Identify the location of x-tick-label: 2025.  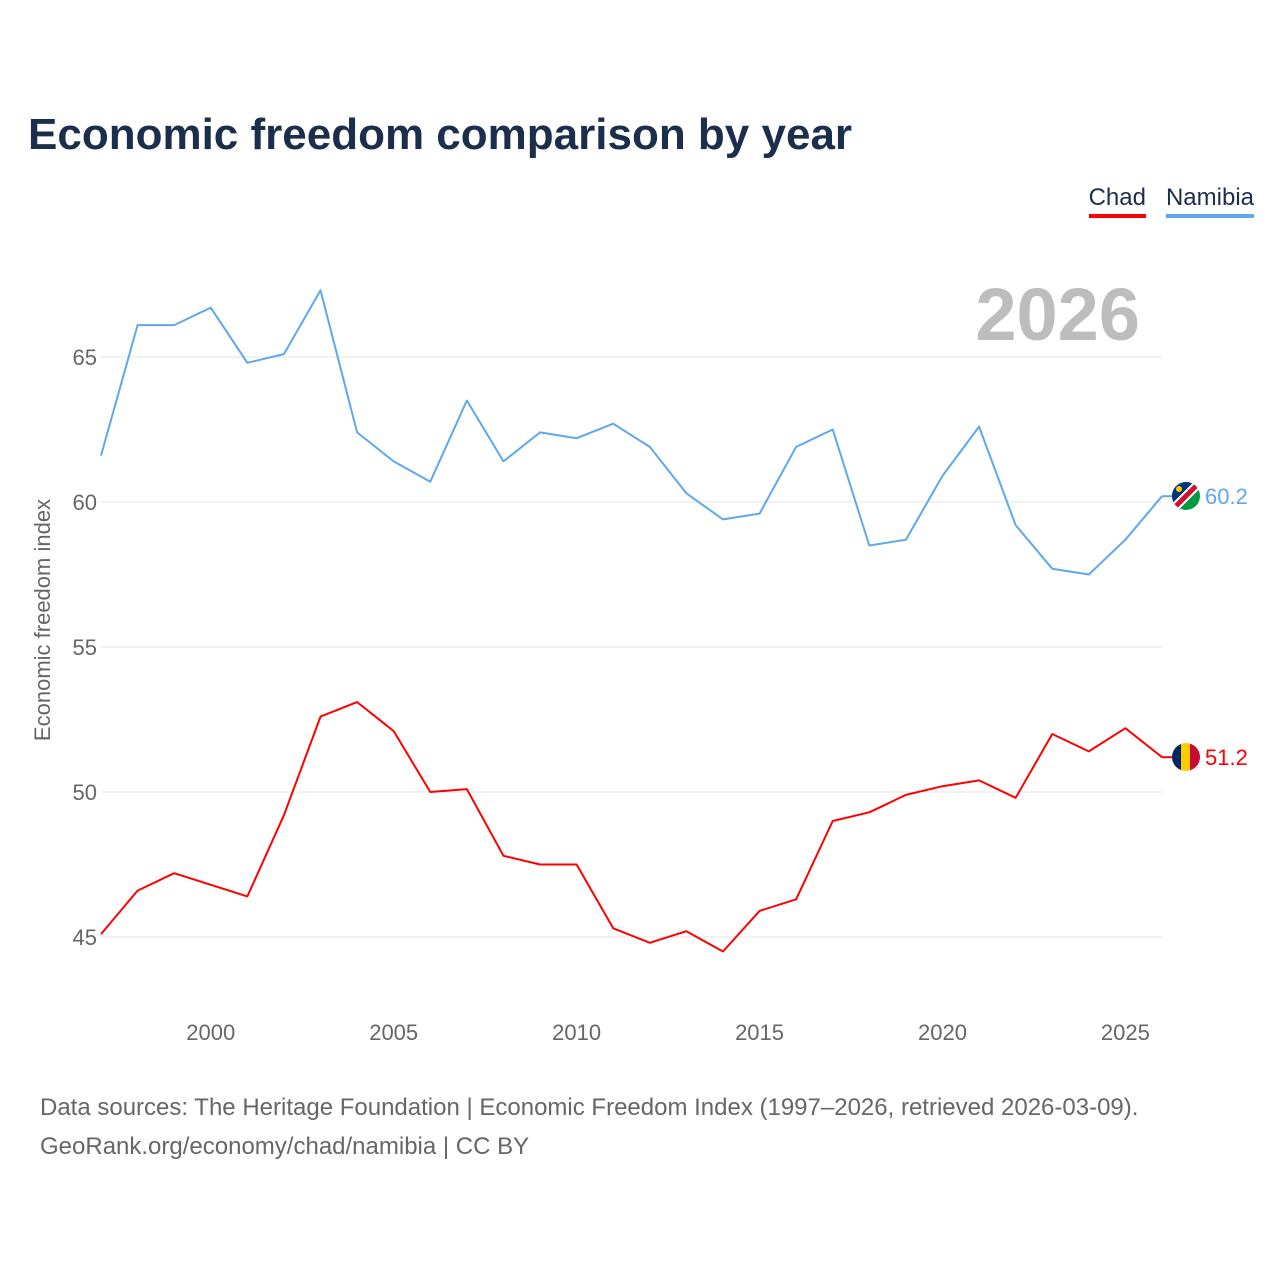
(1125, 1032).